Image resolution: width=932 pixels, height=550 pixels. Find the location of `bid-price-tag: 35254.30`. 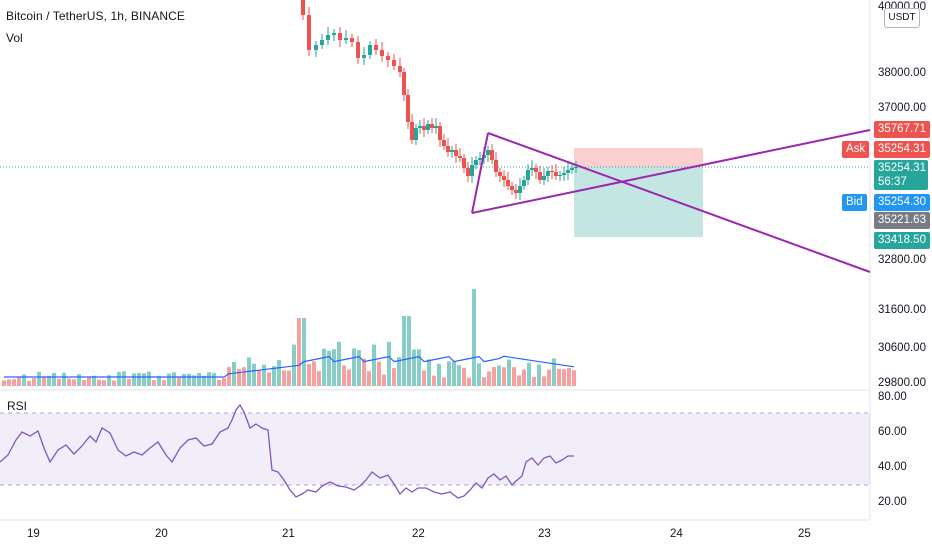

bid-price-tag: 35254.30 is located at coordinates (902, 202).